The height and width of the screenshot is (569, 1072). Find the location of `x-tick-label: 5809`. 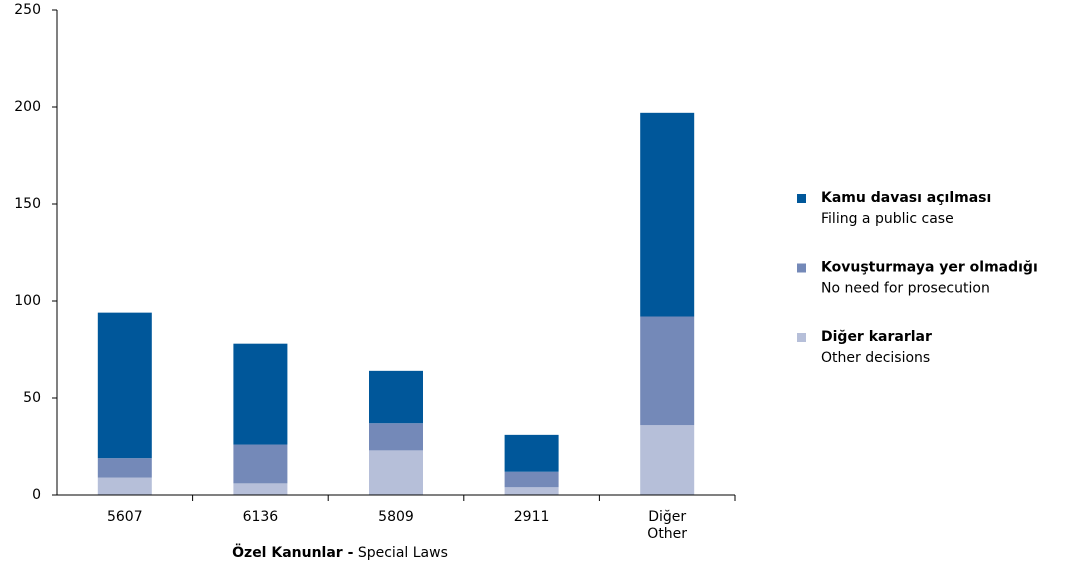

x-tick-label: 5809 is located at coordinates (396, 517).